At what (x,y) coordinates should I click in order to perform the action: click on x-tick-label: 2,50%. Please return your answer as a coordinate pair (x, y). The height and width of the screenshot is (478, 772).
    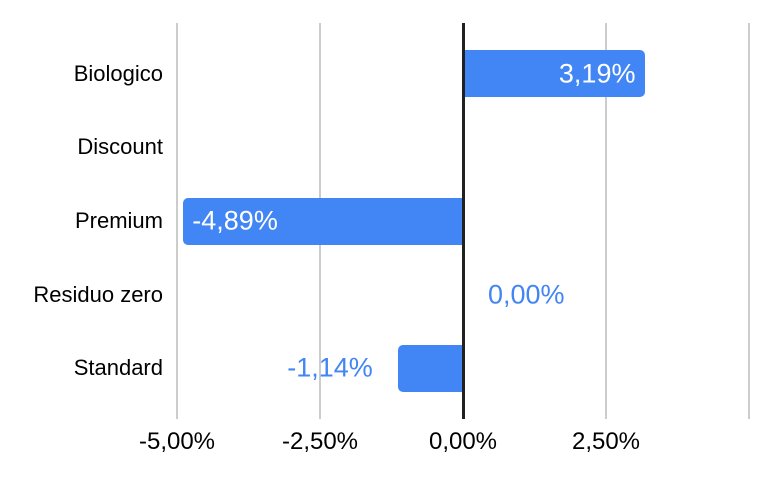
    Looking at the image, I should click on (606, 441).